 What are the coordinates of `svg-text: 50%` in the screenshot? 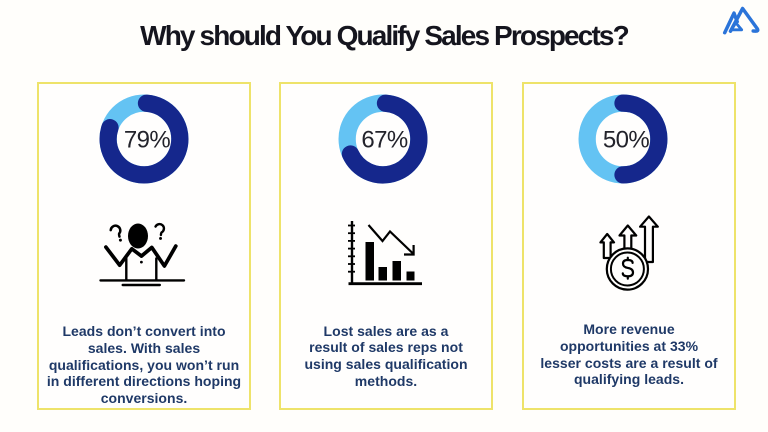 It's located at (626, 139).